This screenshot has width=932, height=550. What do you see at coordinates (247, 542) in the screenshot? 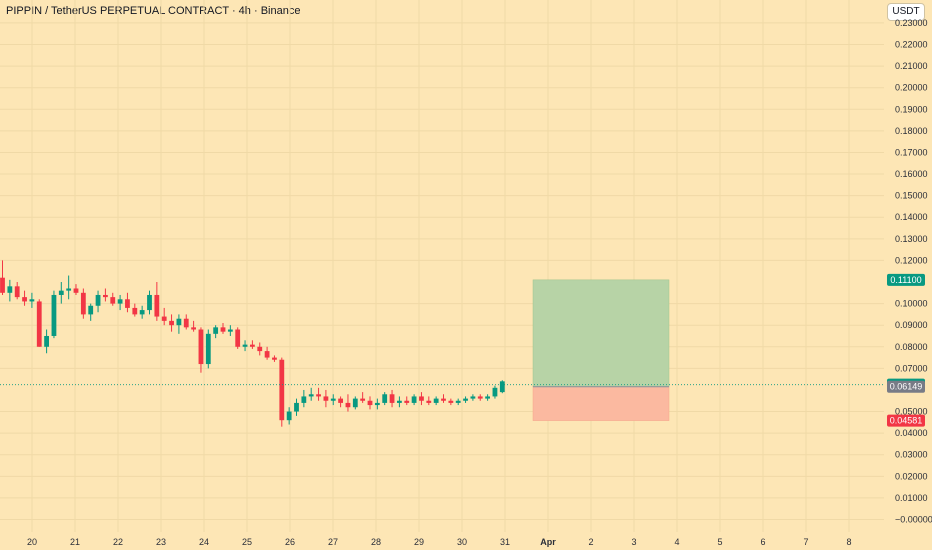
I see `x-tick-label: 25` at bounding box center [247, 542].